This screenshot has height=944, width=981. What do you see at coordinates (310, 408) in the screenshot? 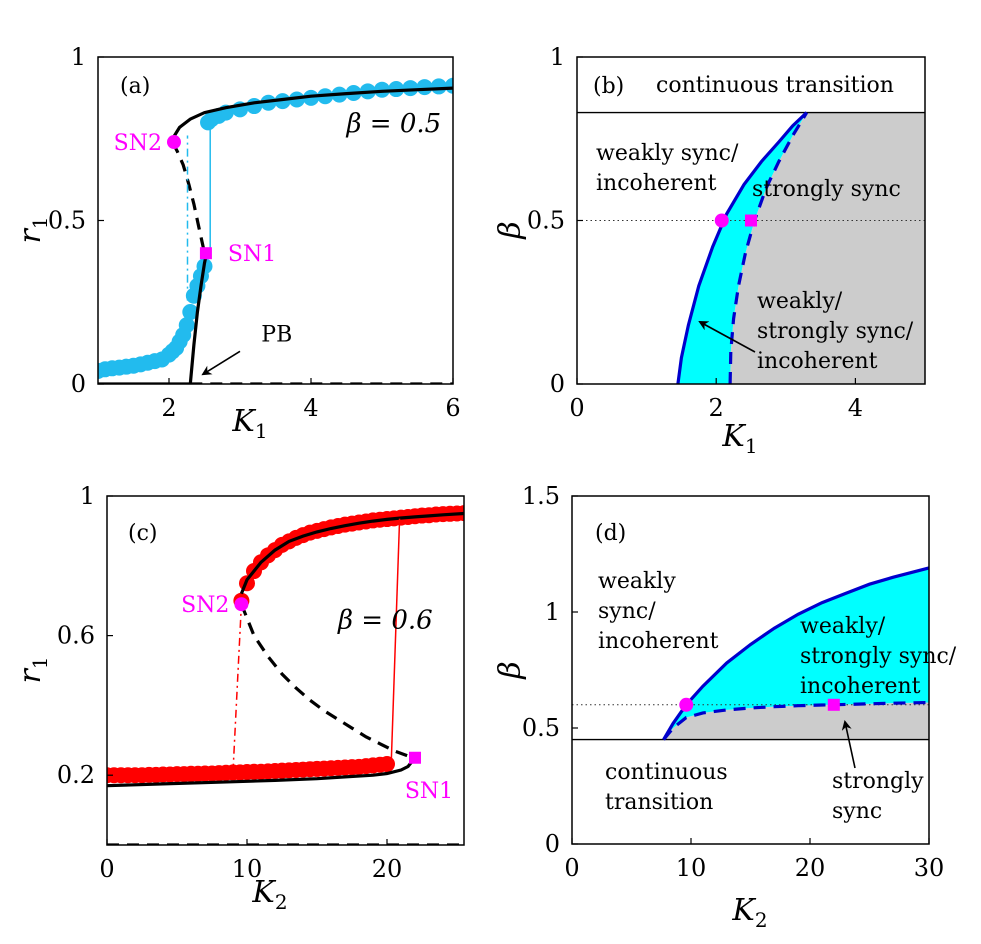
I see `a-xtick-label-1: 4` at bounding box center [310, 408].